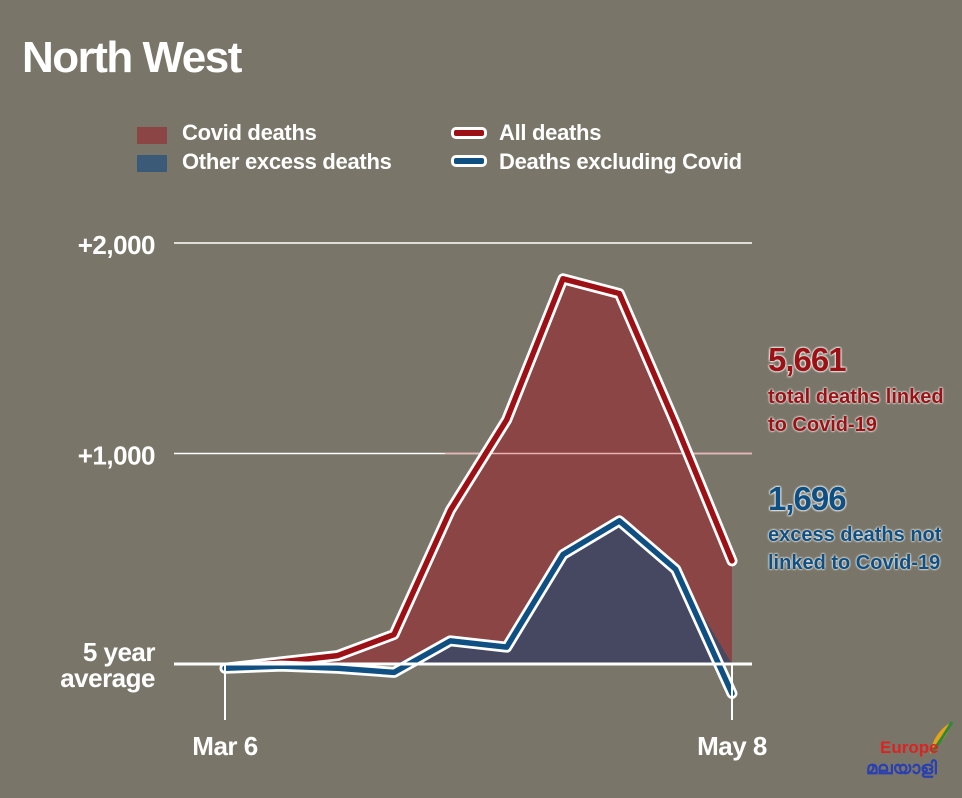 This screenshot has width=962, height=798. What do you see at coordinates (807, 359) in the screenshot?
I see `total-deaths-value: 5,661` at bounding box center [807, 359].